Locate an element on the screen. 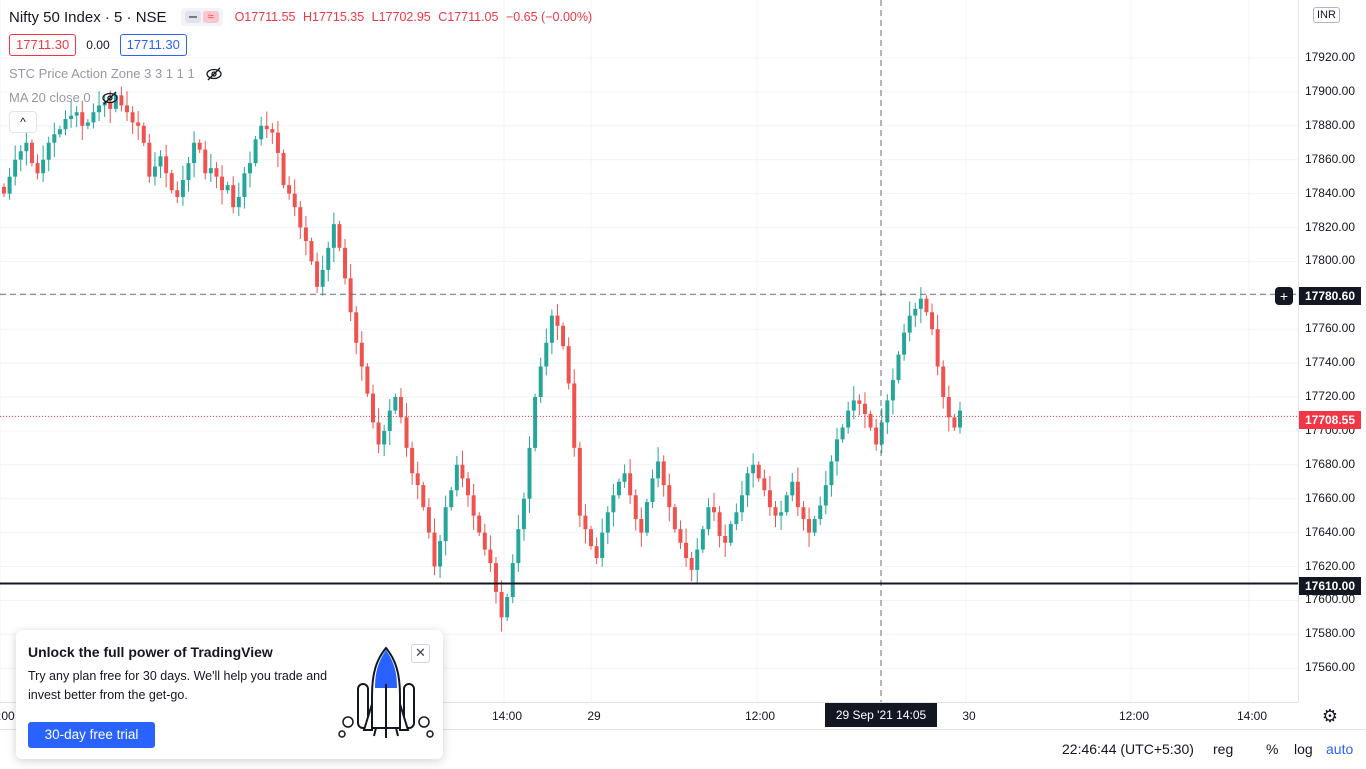 The image size is (1366, 769). price-tick-label: 17860.00 is located at coordinates (1329, 158).